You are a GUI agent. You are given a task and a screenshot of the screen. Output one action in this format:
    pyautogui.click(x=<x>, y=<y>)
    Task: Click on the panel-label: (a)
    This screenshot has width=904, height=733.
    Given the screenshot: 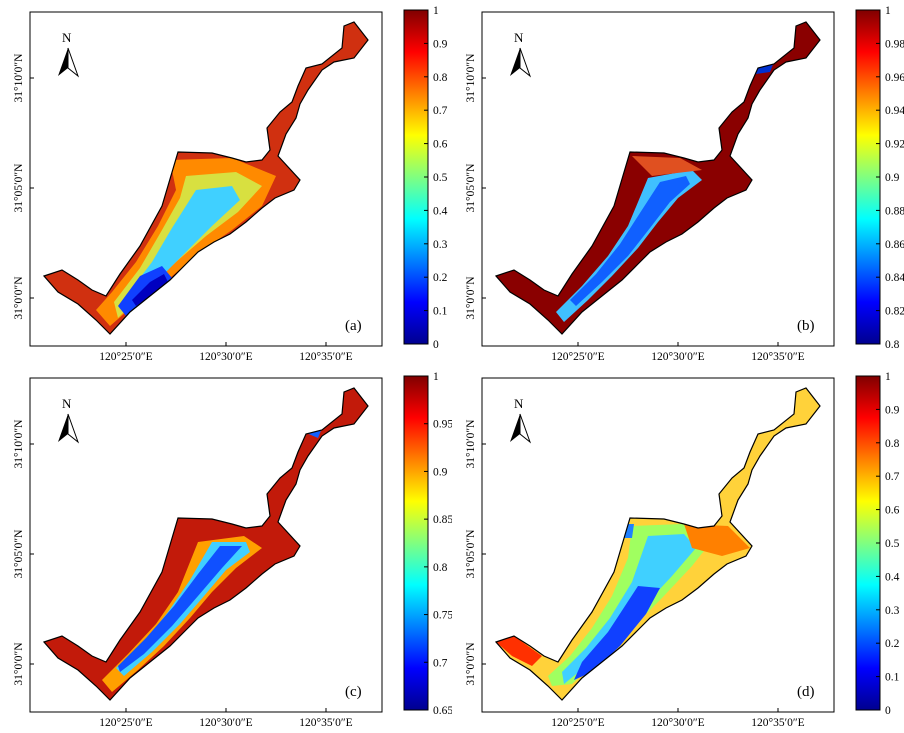 What is the action you would take?
    pyautogui.click(x=353, y=326)
    